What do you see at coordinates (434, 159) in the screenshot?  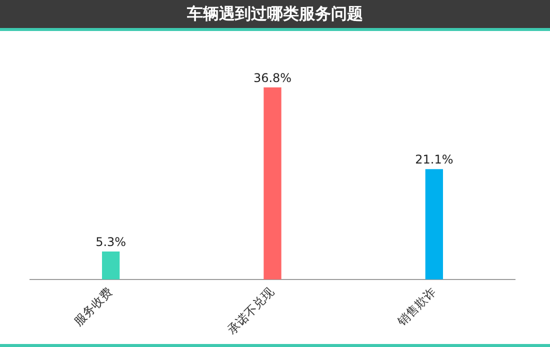 I see `data-label: 21.1%` at bounding box center [434, 159].